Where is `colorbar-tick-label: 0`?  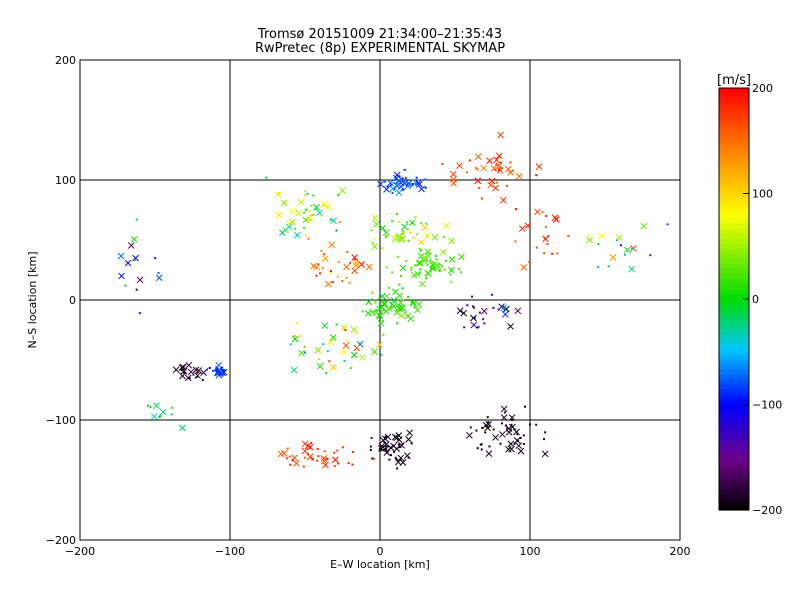
colorbar-tick-label: 0 is located at coordinates (755, 299).